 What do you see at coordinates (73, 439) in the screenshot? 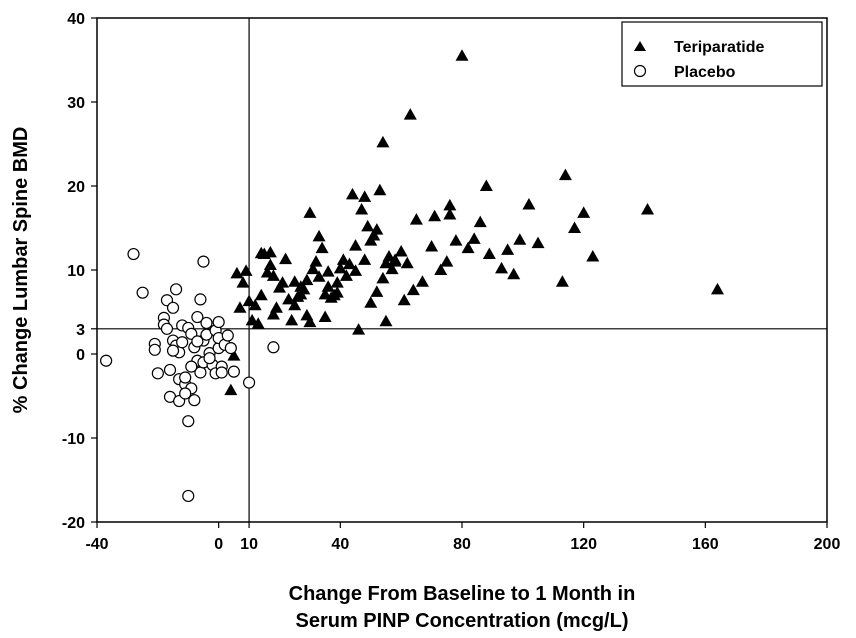
I see `y-tick-label: -10` at bounding box center [73, 439].